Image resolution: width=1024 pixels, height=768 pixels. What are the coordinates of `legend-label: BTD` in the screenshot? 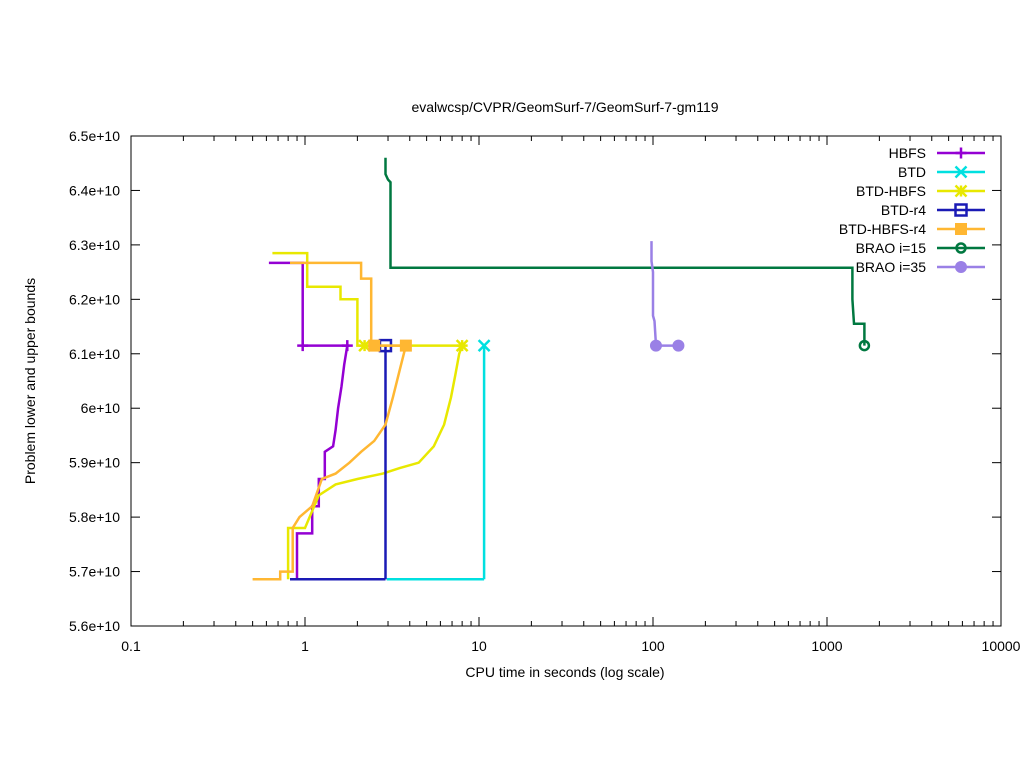 It's located at (912, 172).